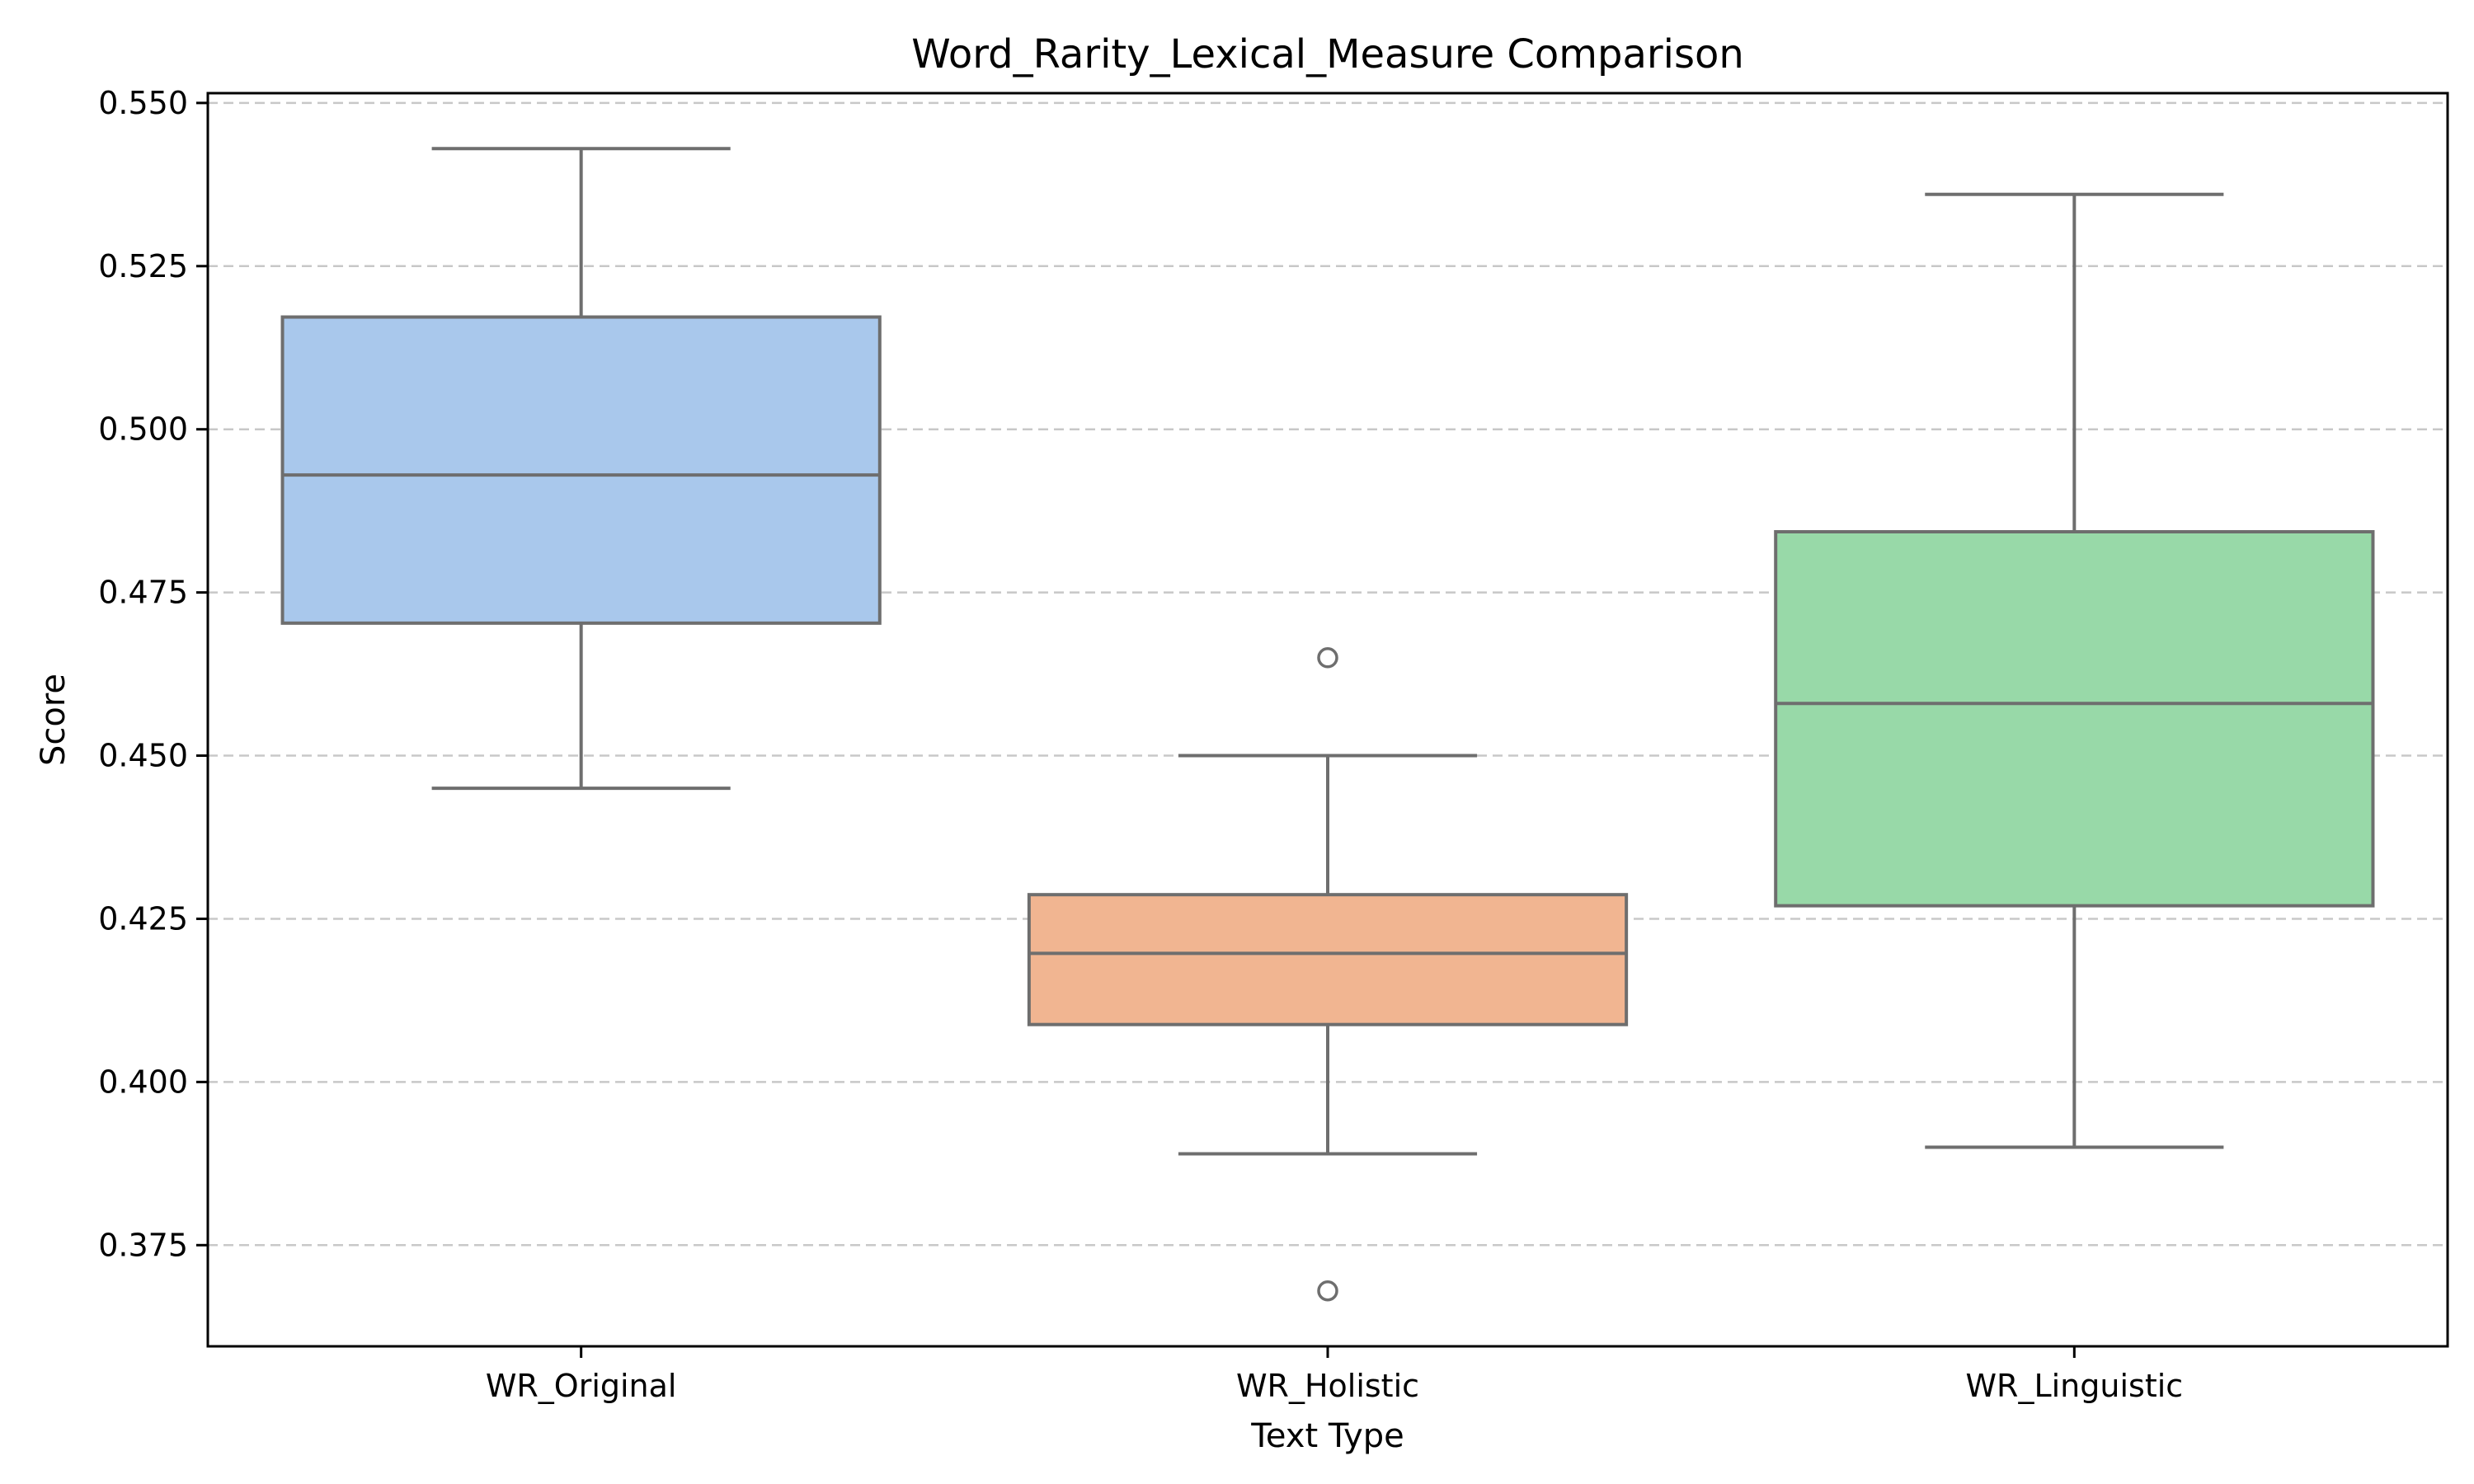  I want to click on y-tick-label: 0.475, so click(143, 593).